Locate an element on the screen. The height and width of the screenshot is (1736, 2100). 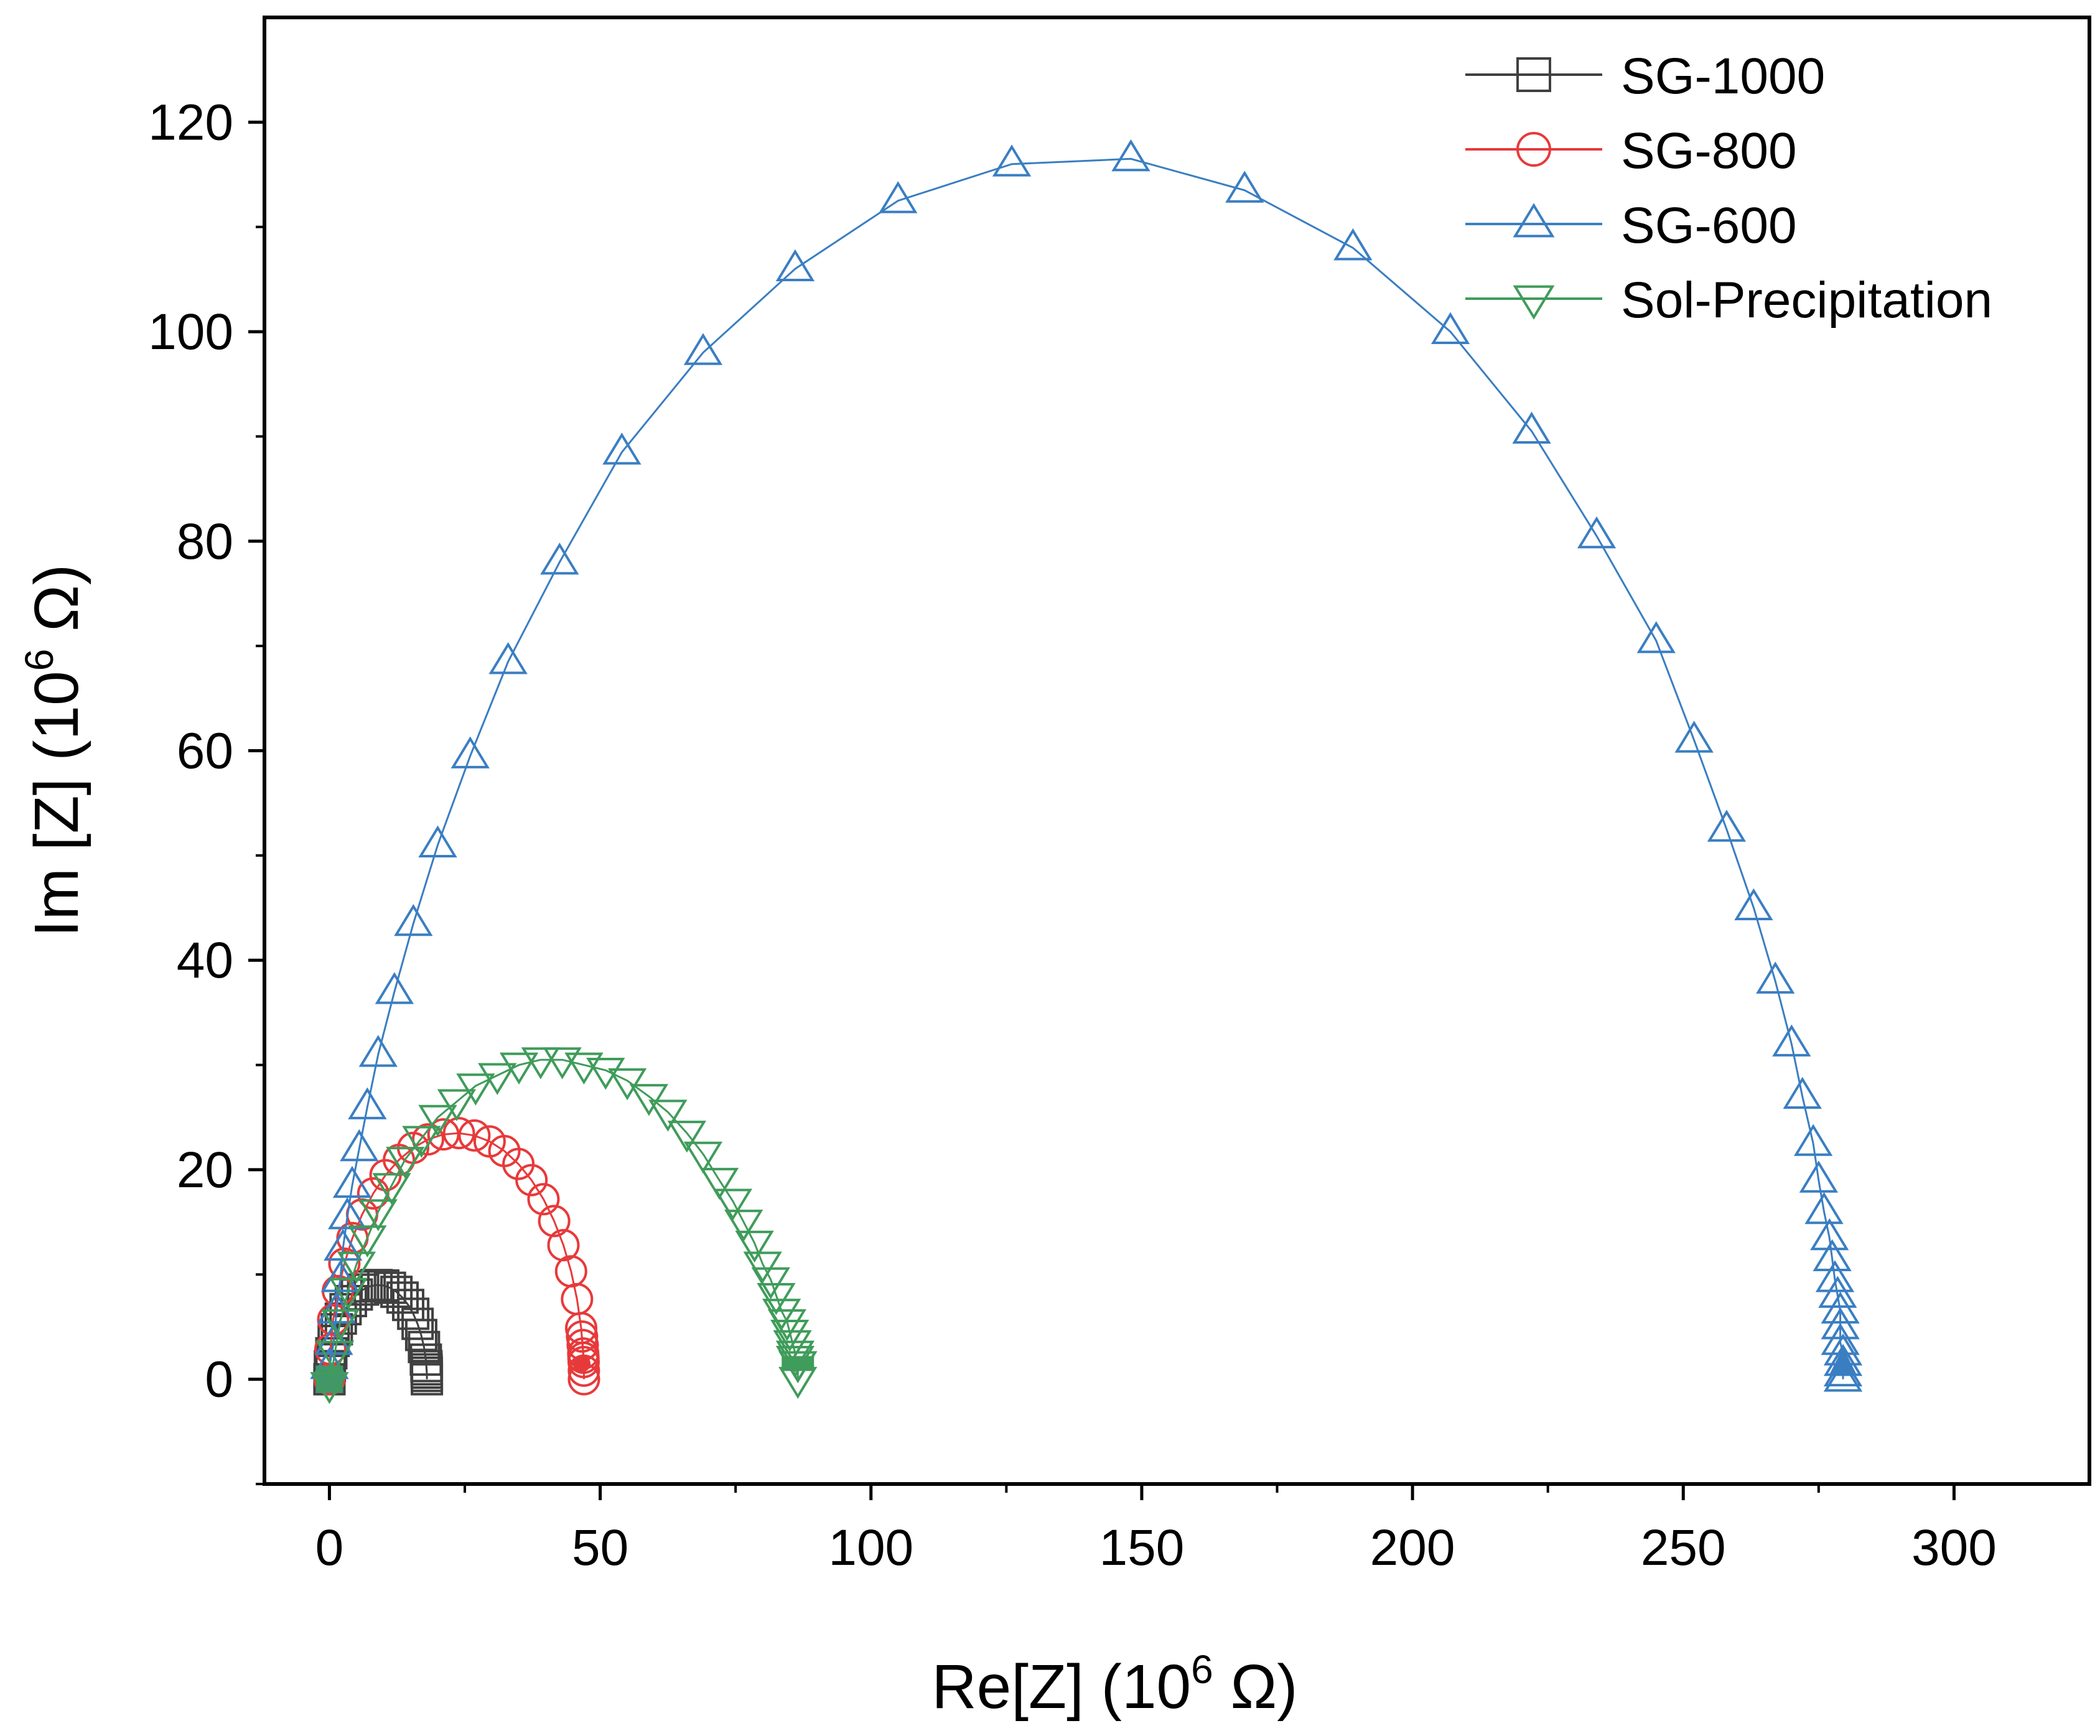
series-line is located at coordinates (563, 1221).